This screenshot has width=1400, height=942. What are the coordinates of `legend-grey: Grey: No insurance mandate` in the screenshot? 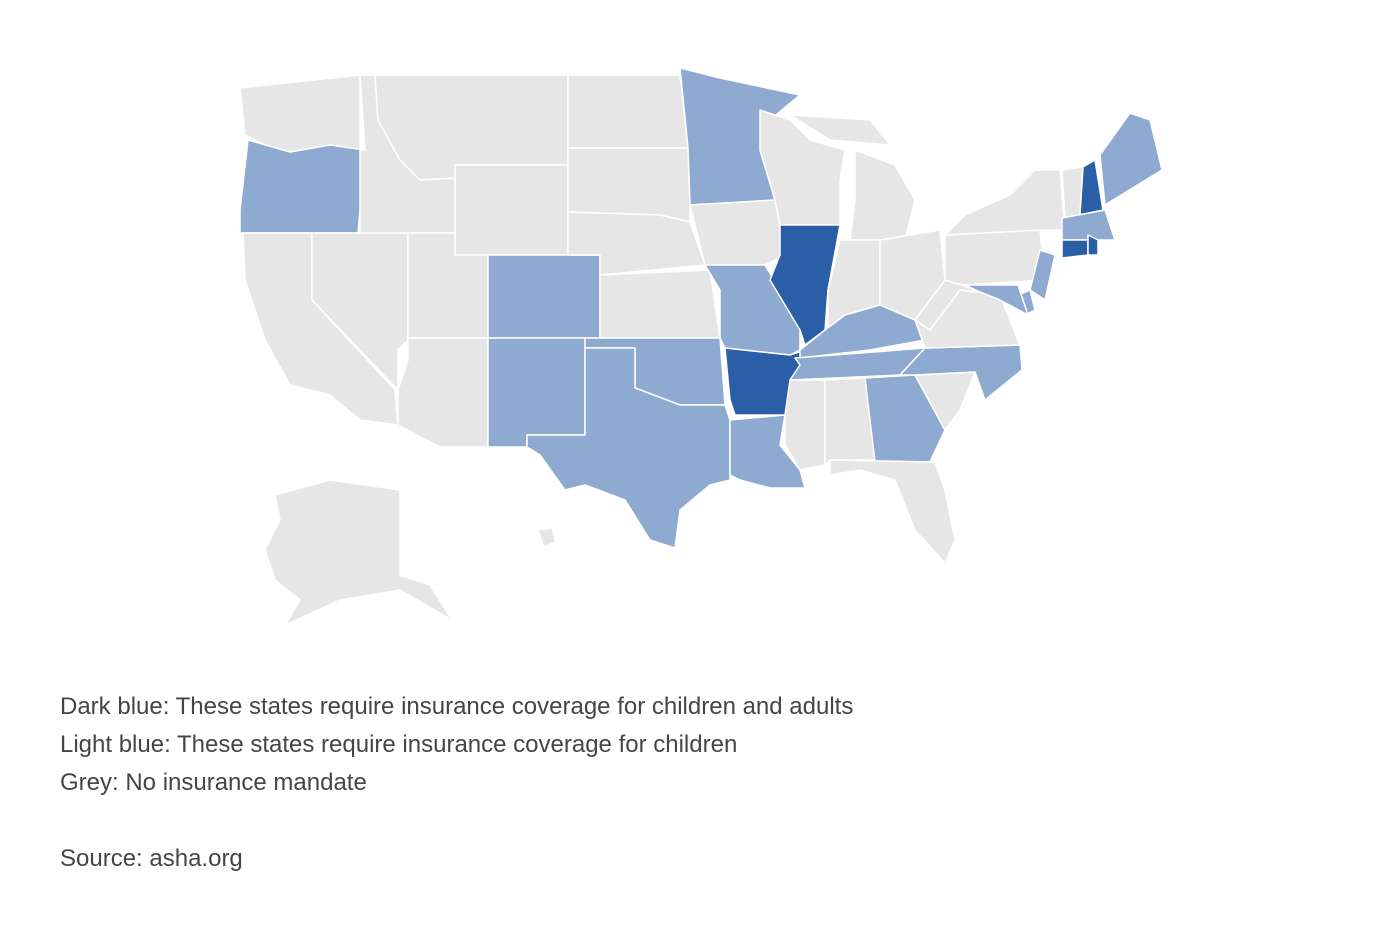 It's located at (213, 782).